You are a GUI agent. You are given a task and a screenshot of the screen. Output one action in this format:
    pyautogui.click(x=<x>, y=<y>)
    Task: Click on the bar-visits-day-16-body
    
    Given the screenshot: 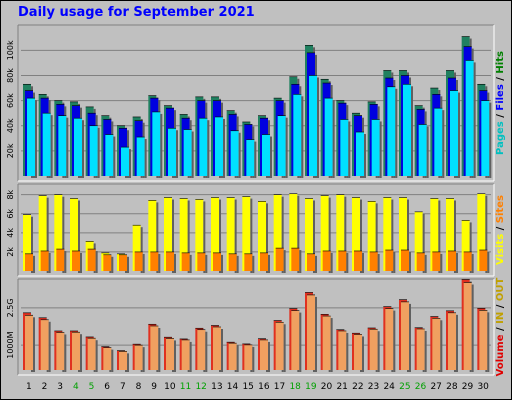 What is the action you would take?
    pyautogui.click(x=262, y=236)
    